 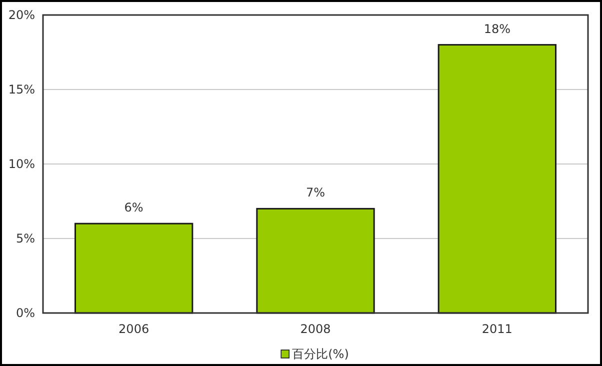 I want to click on legend: 百分比(%), so click(x=314, y=354).